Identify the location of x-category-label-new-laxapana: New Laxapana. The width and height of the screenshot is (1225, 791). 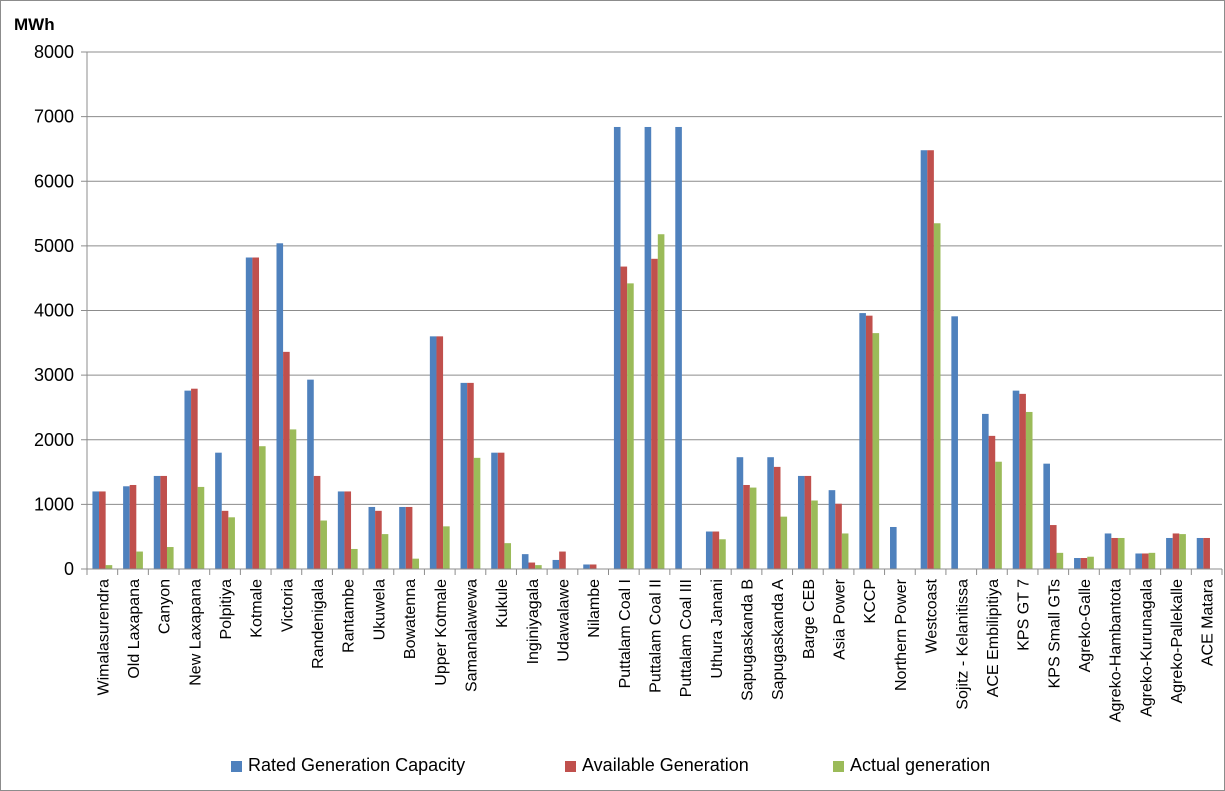
(195, 632).